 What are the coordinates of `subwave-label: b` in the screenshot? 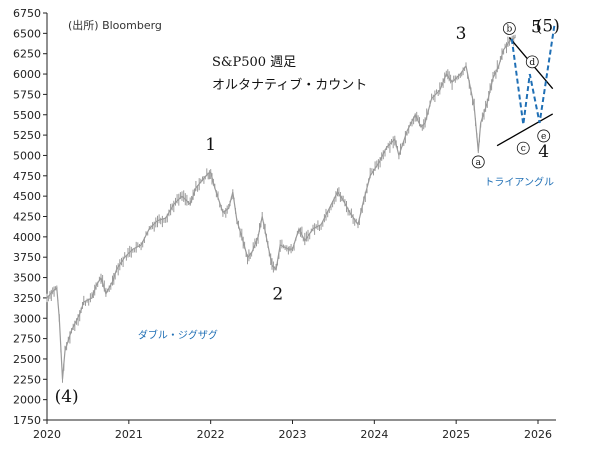 It's located at (509, 29).